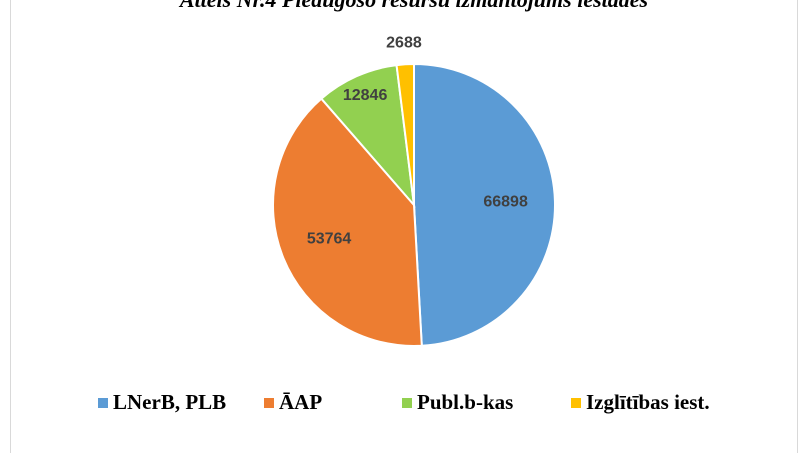 Image resolution: width=807 pixels, height=453 pixels. Describe the element at coordinates (300, 402) in the screenshot. I see `legend-label: ĀAP` at that location.